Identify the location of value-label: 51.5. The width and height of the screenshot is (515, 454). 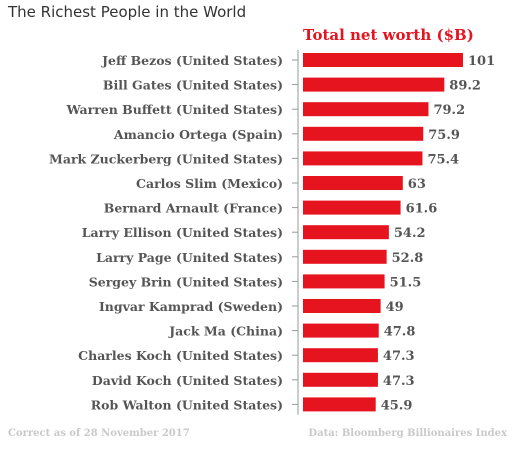
(406, 282).